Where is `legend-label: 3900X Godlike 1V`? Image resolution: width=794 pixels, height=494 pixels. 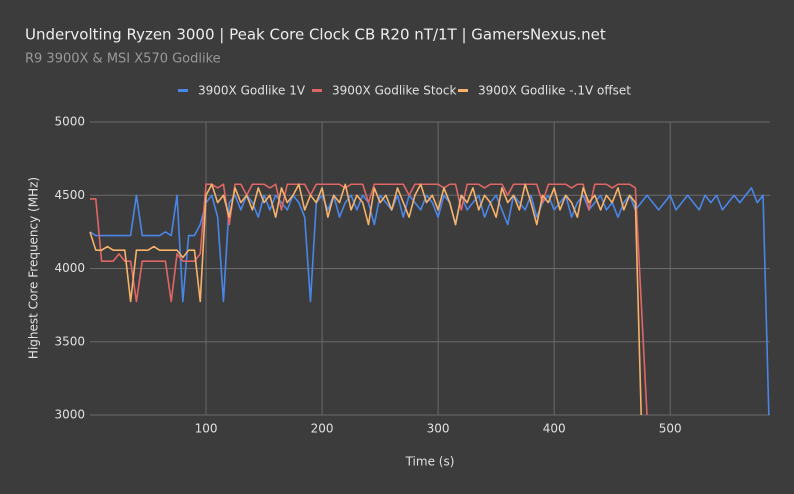
legend-label: 3900X Godlike 1V is located at coordinates (252, 91).